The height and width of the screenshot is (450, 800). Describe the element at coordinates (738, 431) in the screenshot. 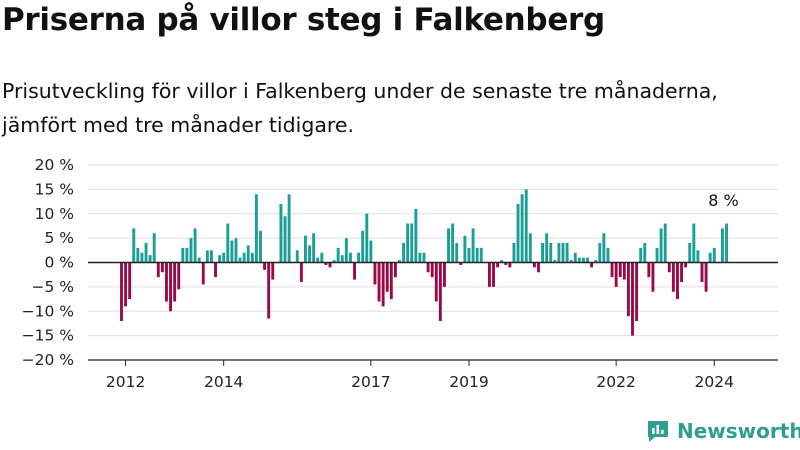

I see `brand-name: Newsworthy` at that location.